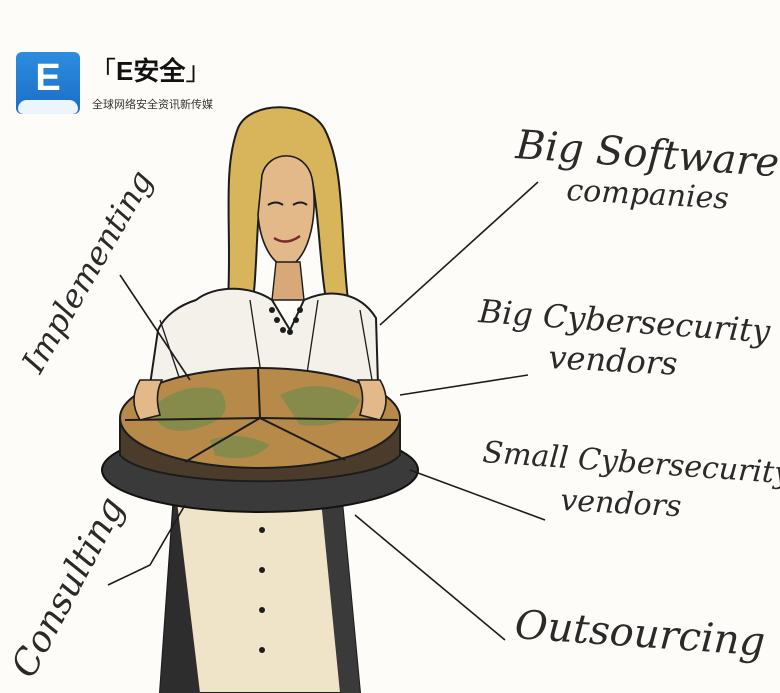 Image resolution: width=780 pixels, height=693 pixels. Describe the element at coordinates (464, 385) in the screenshot. I see `line-big-cyber` at that location.